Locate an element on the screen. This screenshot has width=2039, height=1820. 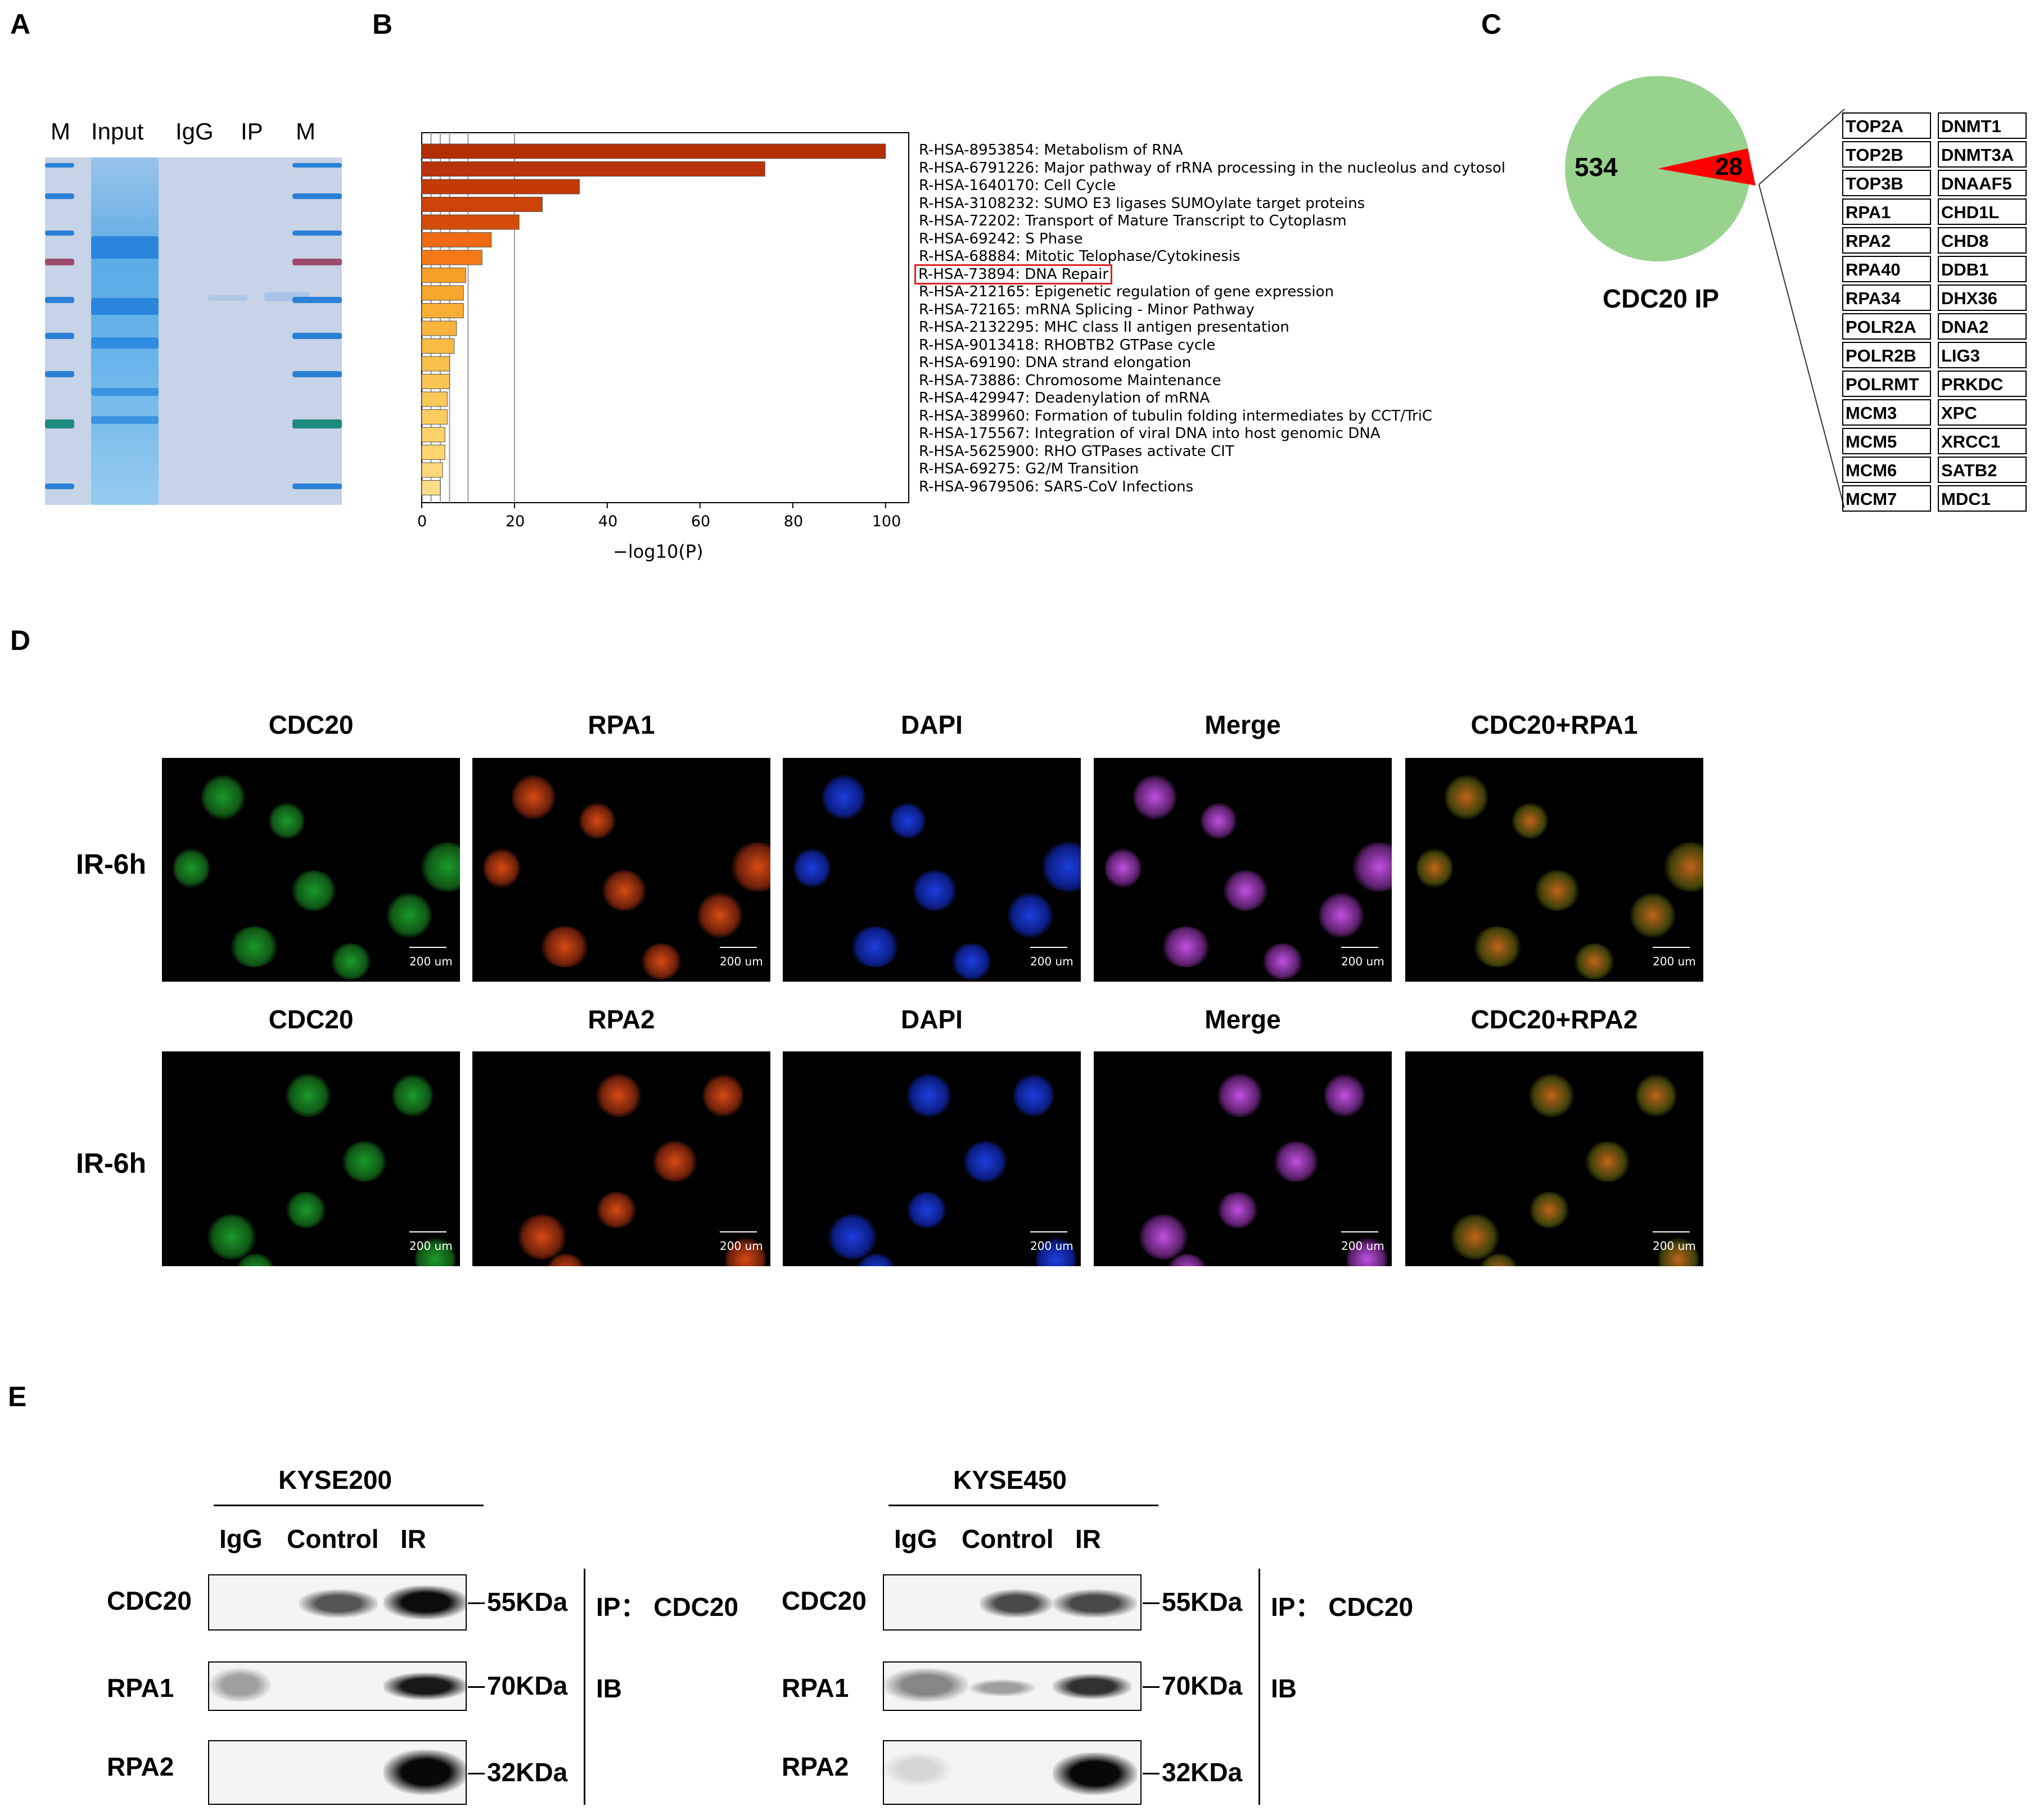
row2-title-2: DAPI is located at coordinates (932, 1019).